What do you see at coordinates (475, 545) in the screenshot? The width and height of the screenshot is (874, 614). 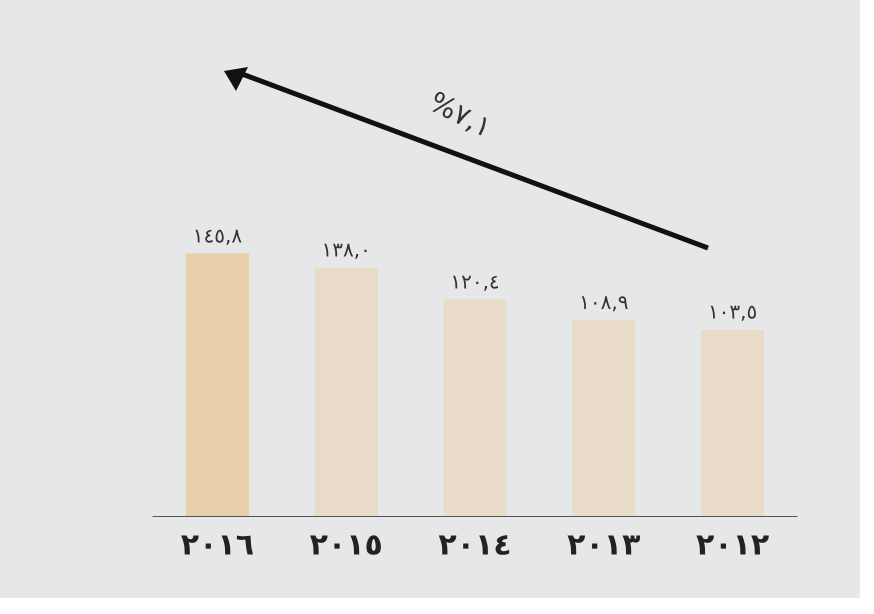 I see `x-tick-label: ٢٠١٤` at bounding box center [475, 545].